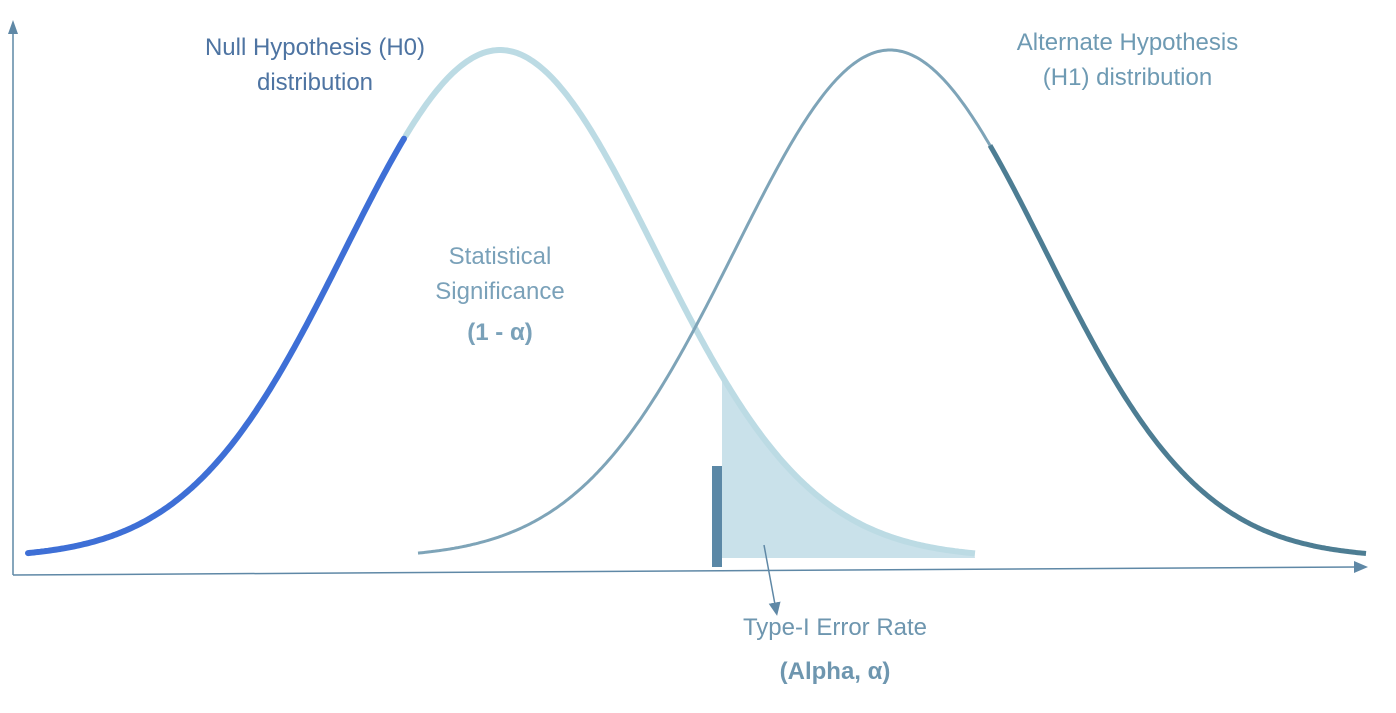  What do you see at coordinates (684, 571) in the screenshot?
I see `x-axis` at bounding box center [684, 571].